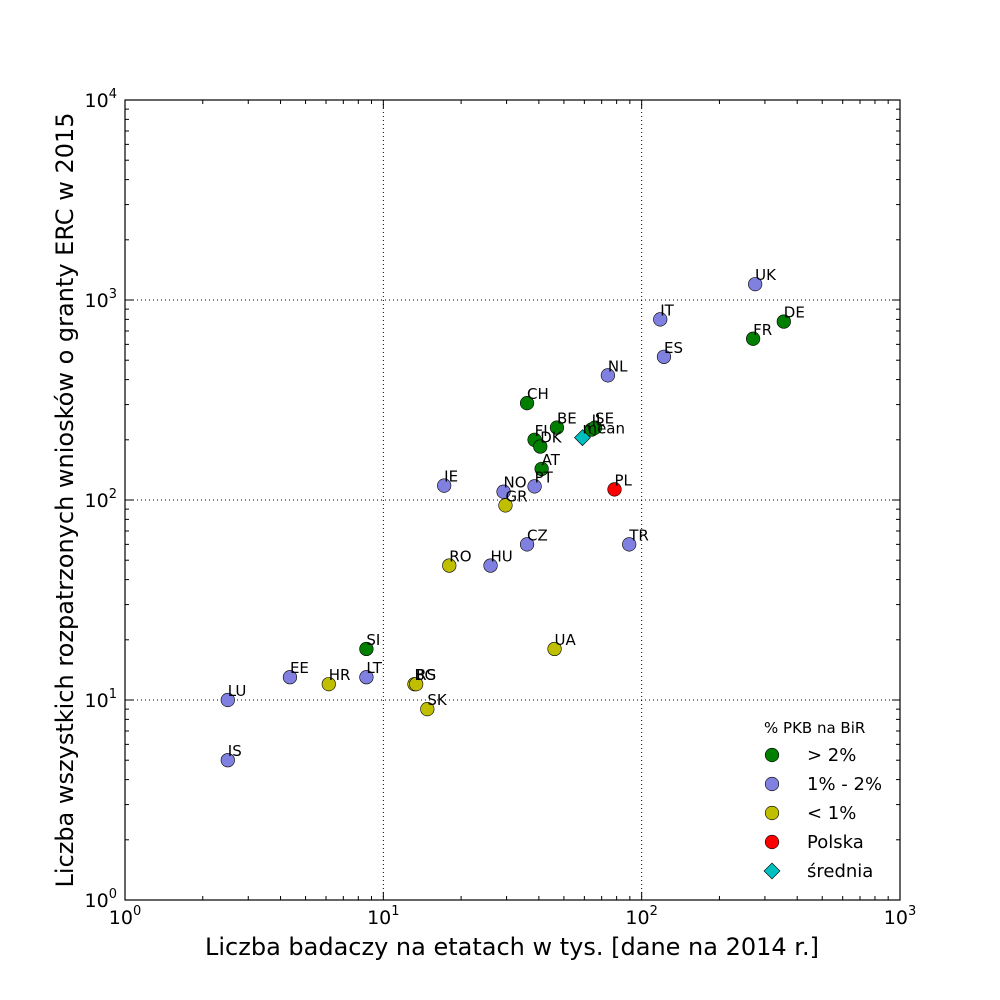 This screenshot has width=1000, height=1000. I want to click on data-point-cz, so click(527, 544).